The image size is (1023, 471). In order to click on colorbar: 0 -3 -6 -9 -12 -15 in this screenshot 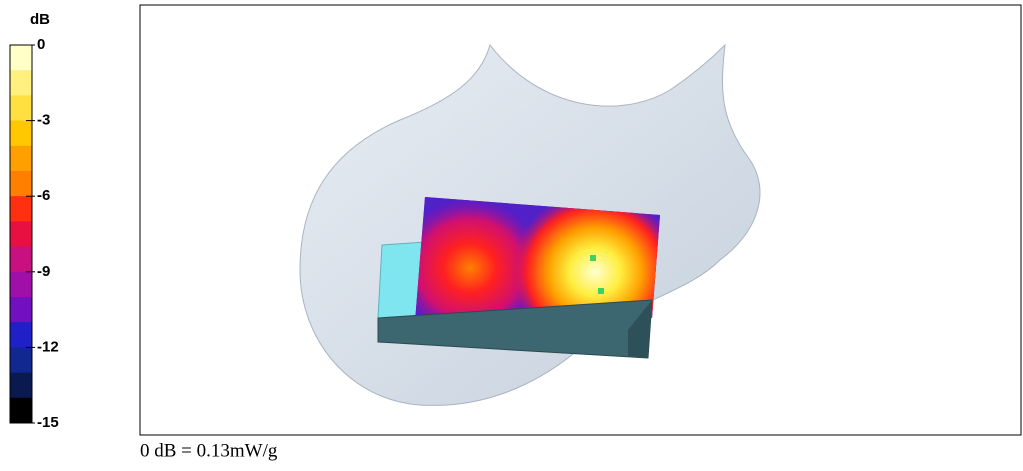, I will do `click(34, 233)`.